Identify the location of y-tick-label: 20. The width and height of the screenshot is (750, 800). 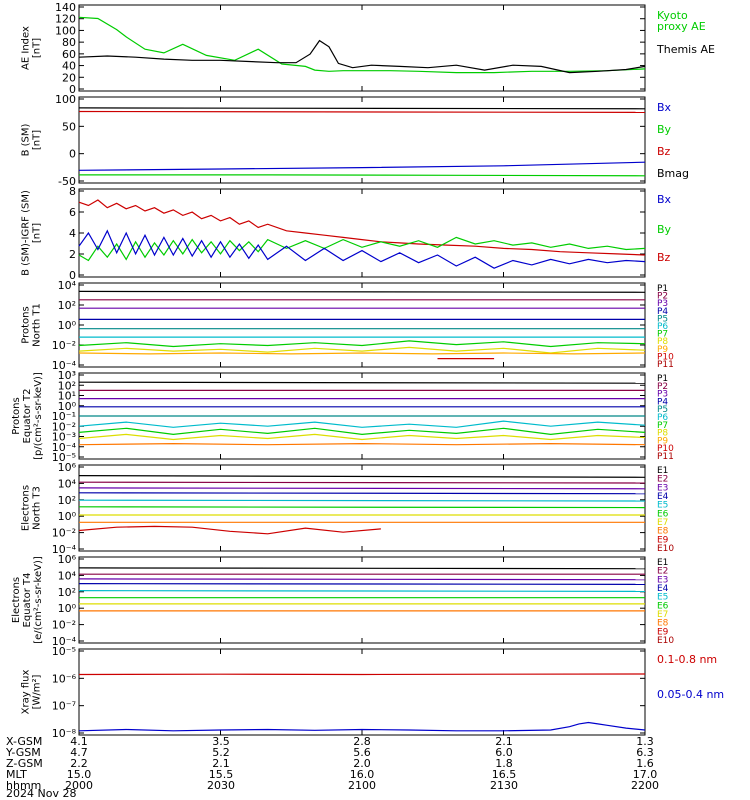
(69, 77).